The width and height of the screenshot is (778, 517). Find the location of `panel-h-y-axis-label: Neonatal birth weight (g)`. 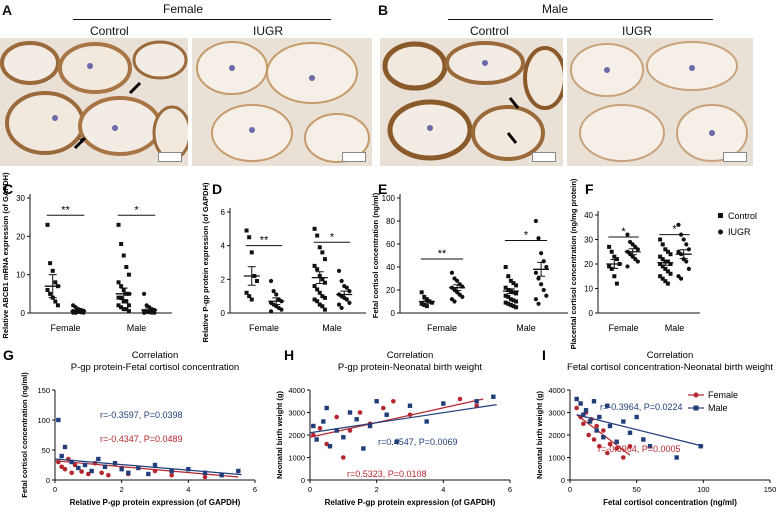

panel-h-y-axis-label: Neonatal birth weight (g) is located at coordinates (279, 435).